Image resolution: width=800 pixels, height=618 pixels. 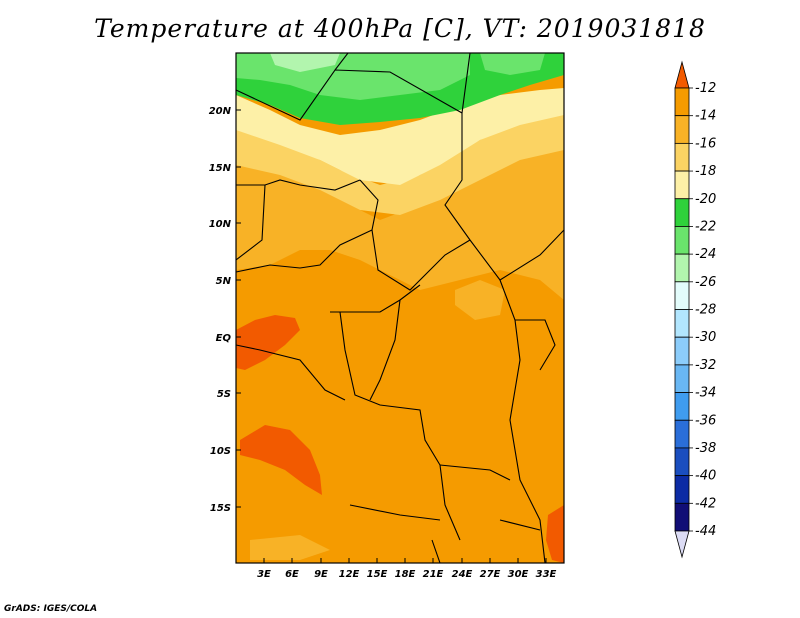 What do you see at coordinates (51, 609) in the screenshot?
I see `grads-credit: GrADS: IGES/COLA` at bounding box center [51, 609].